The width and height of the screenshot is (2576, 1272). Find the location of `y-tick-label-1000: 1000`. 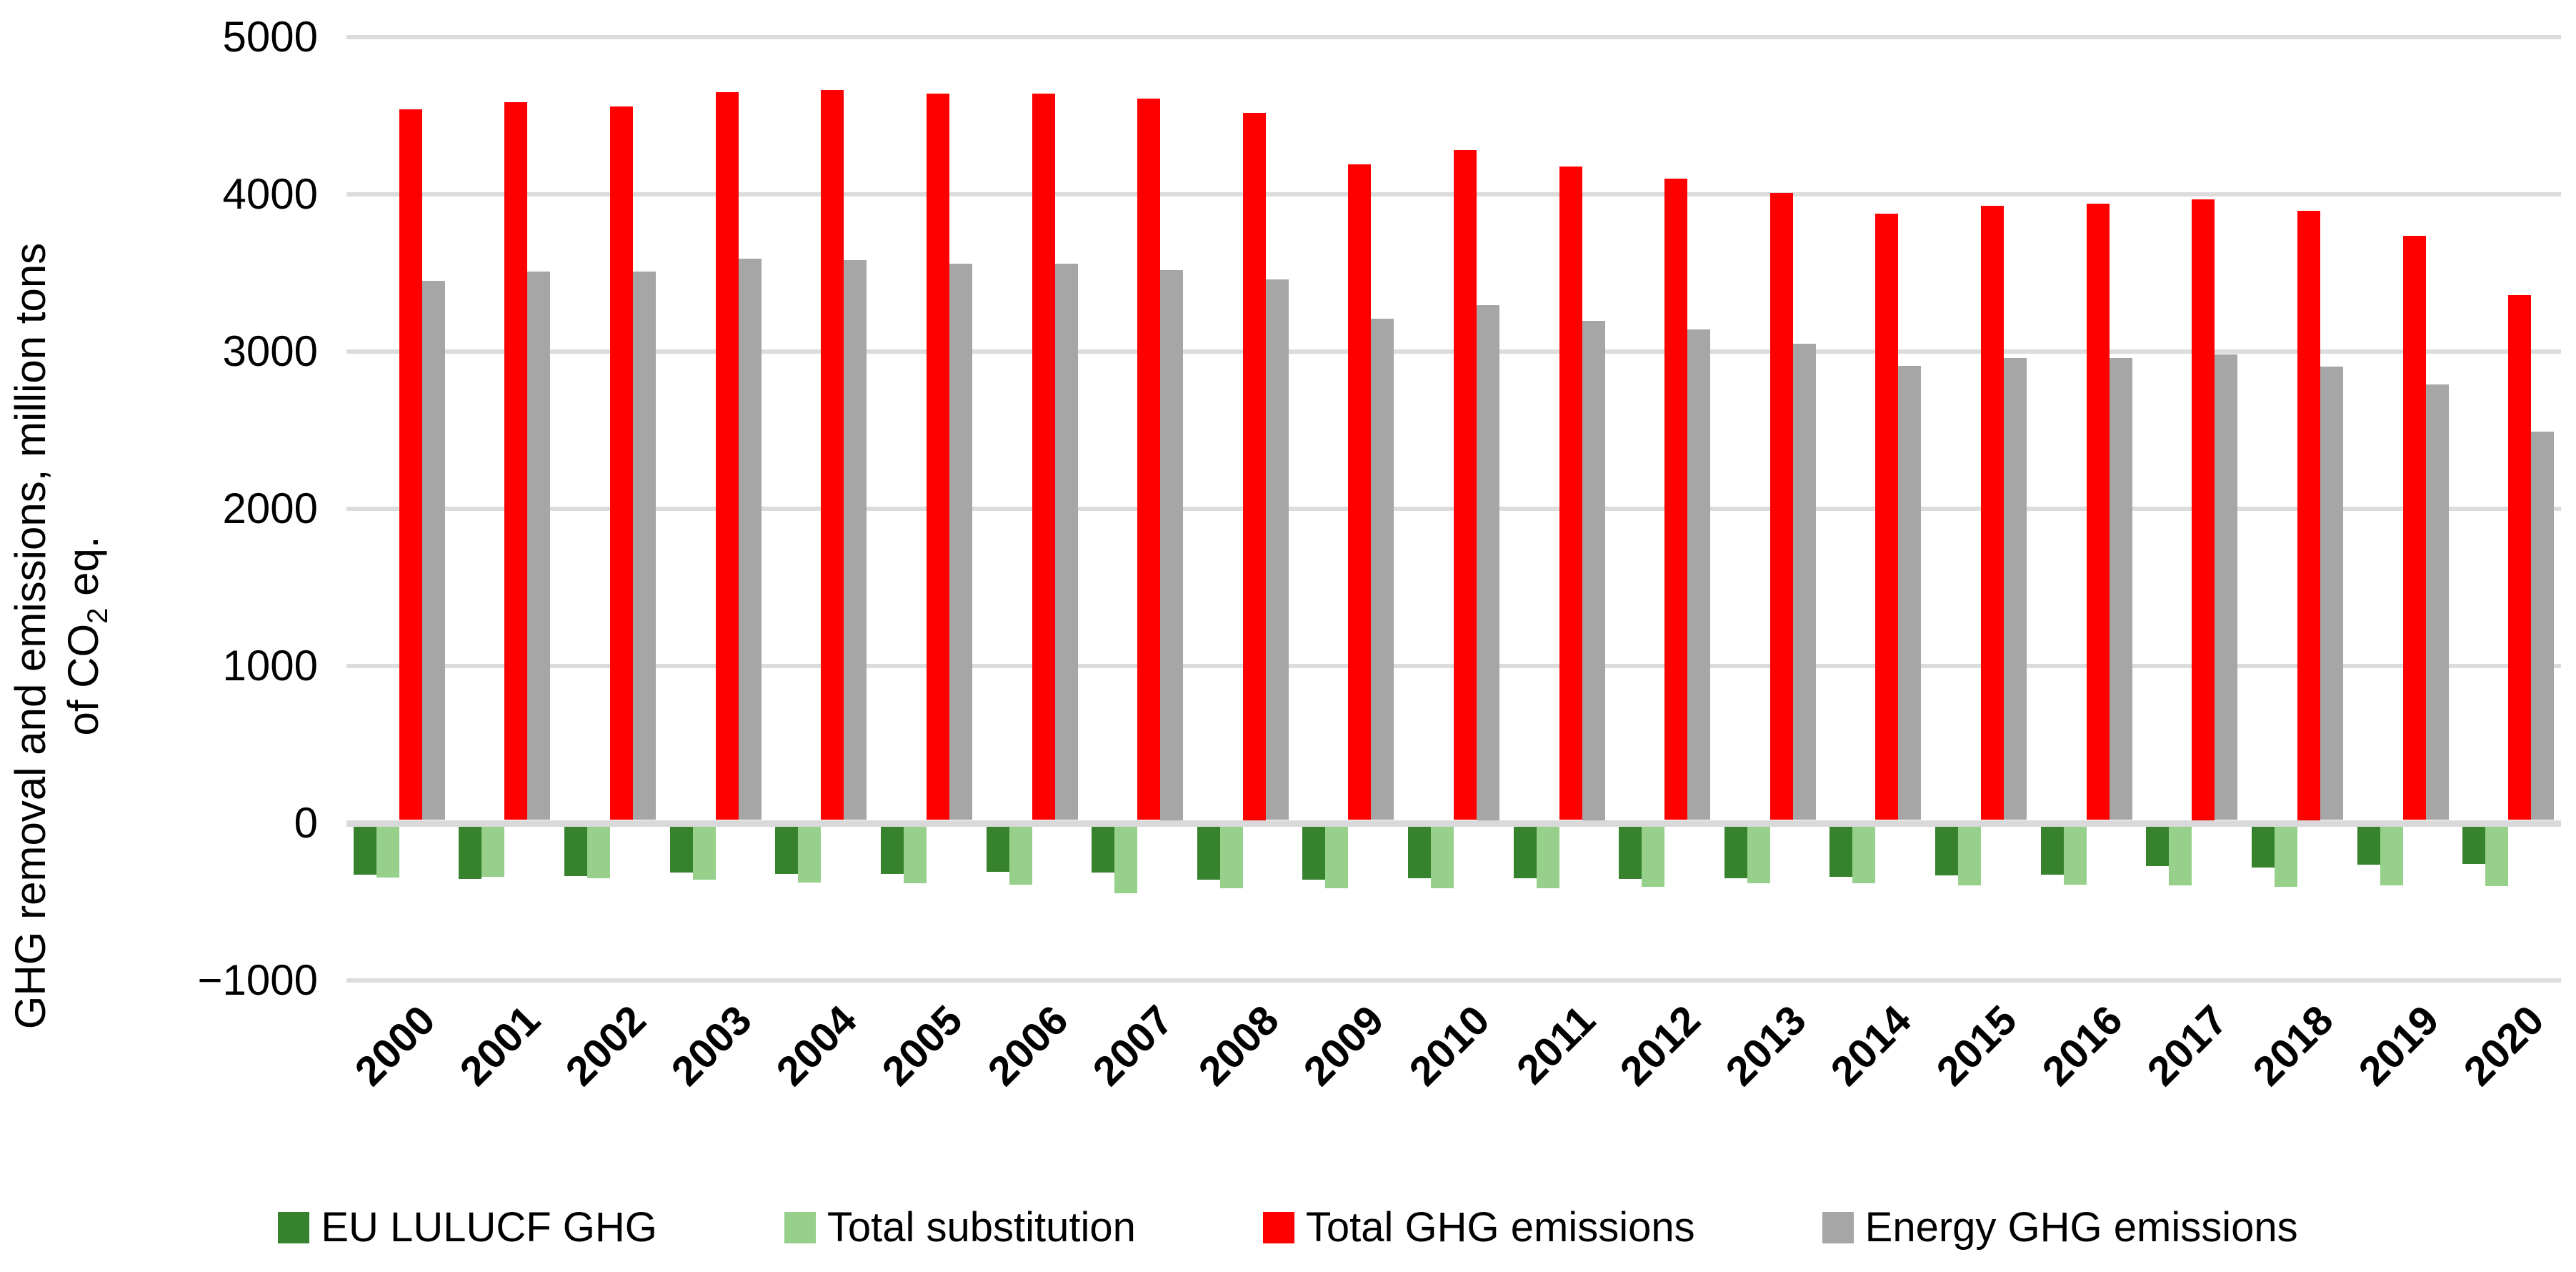

y-tick-label-1000: 1000 is located at coordinates (270, 666).